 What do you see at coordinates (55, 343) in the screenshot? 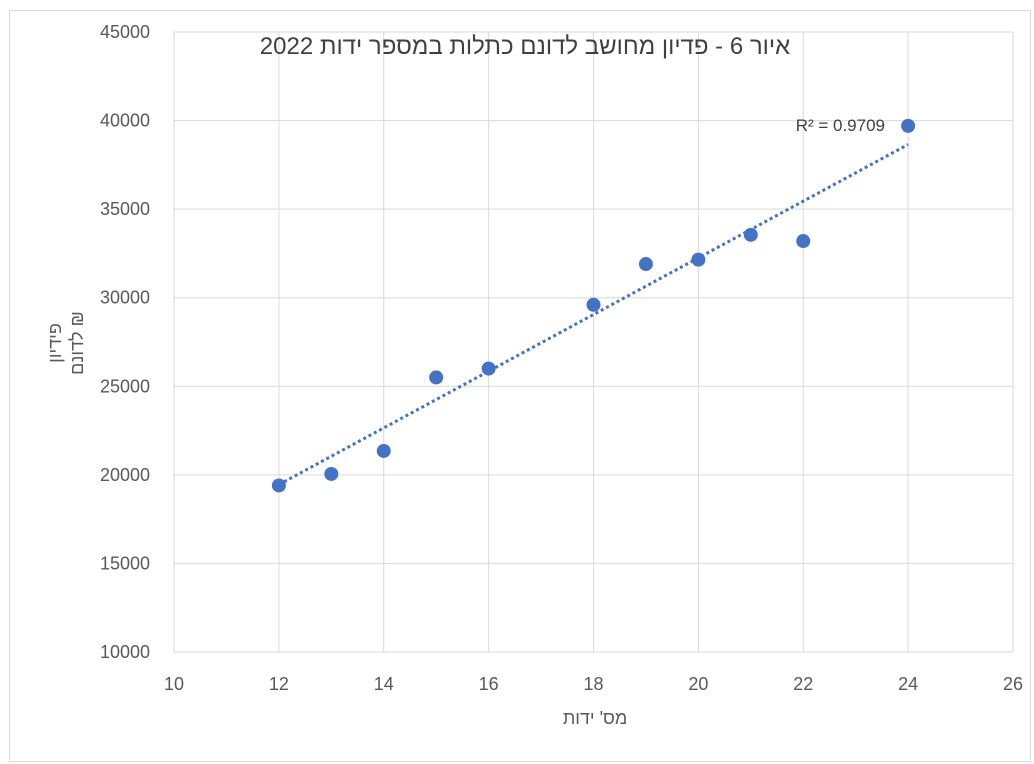
I see `y-axis-title-line-1: פידיון` at bounding box center [55, 343].